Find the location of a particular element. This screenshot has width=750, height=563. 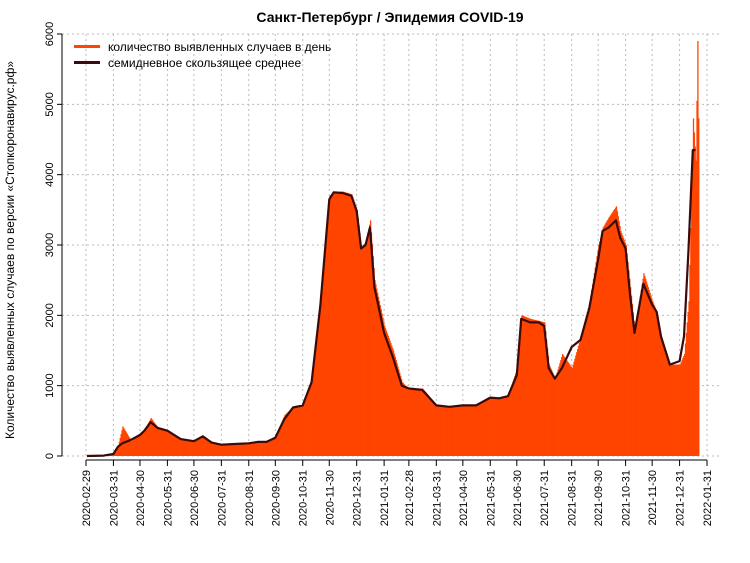

y-tick-label: 5000 is located at coordinates (50, 104).